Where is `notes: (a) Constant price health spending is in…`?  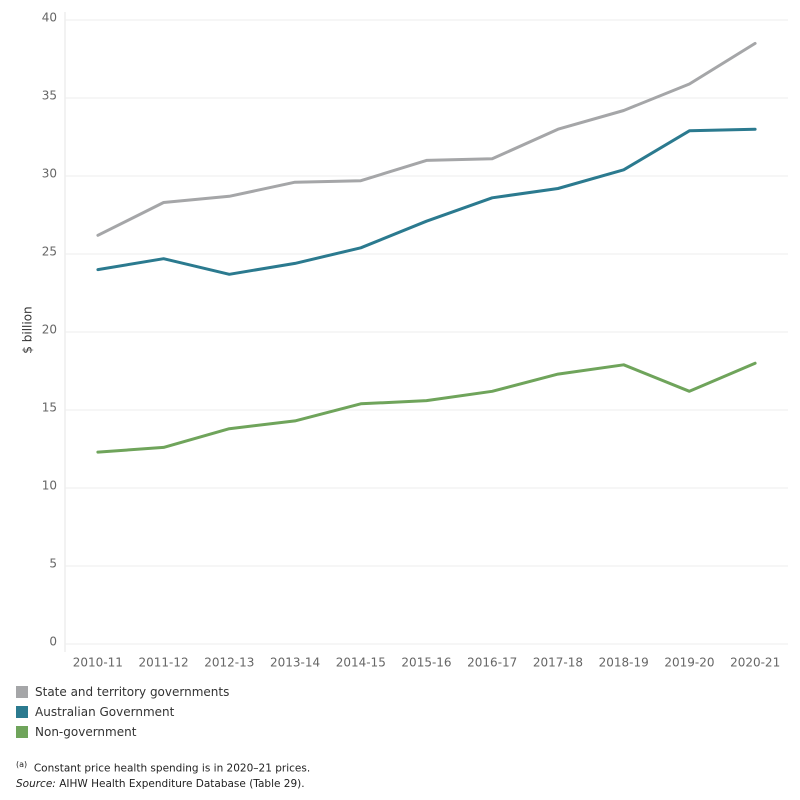
notes: (a) Constant price health spending is in… is located at coordinates (163, 774).